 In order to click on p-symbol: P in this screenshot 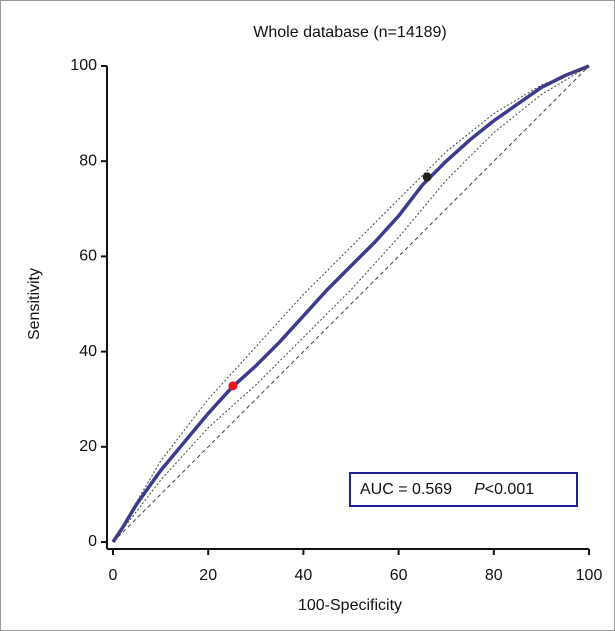, I will do `click(479, 489)`.